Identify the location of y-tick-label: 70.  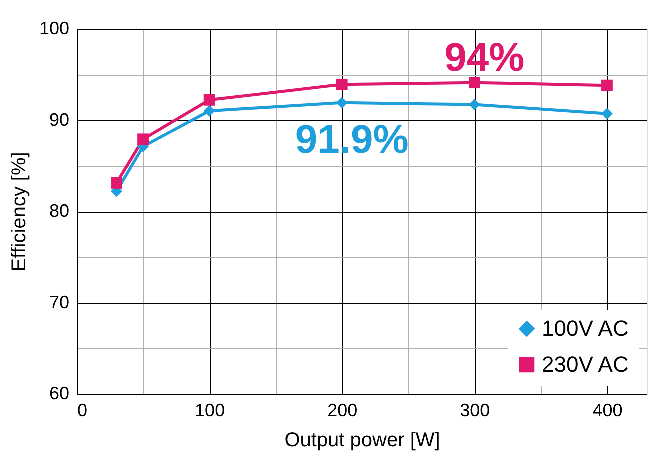
(59, 302).